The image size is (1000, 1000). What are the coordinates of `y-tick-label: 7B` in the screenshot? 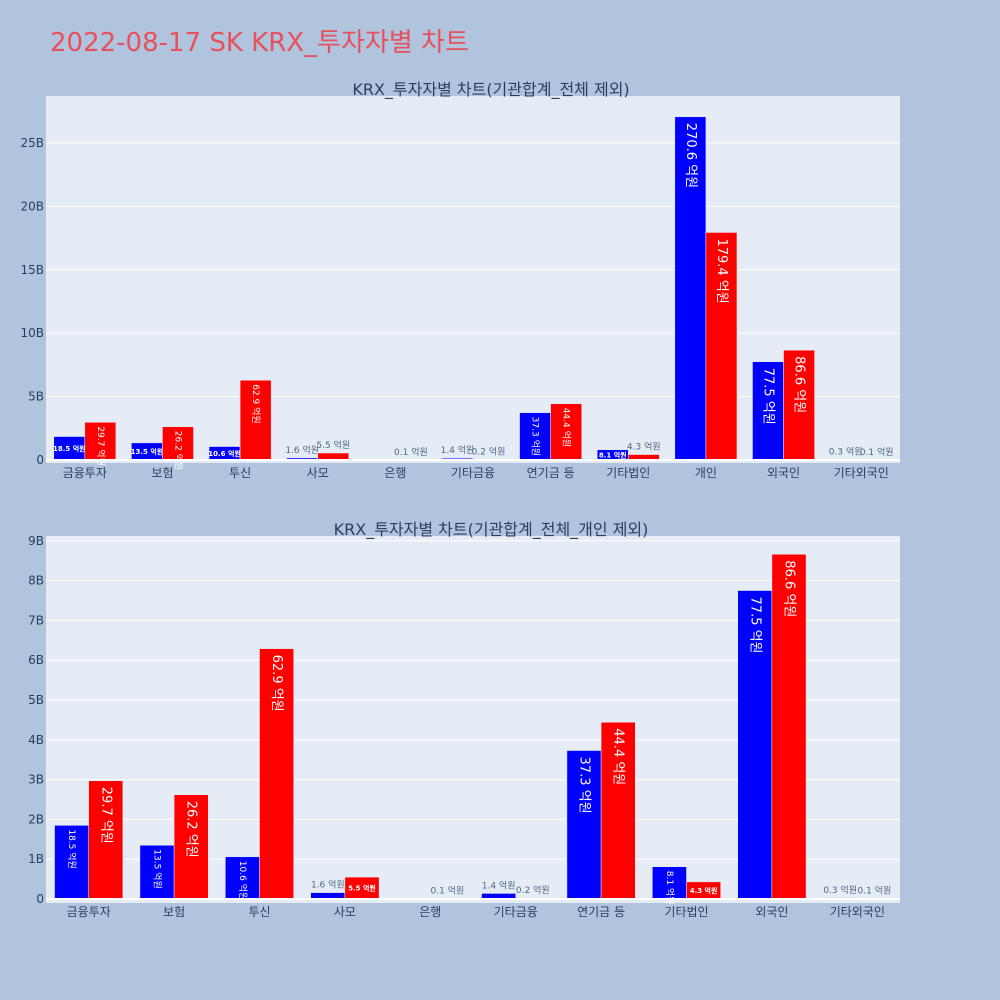 It's located at (36, 620).